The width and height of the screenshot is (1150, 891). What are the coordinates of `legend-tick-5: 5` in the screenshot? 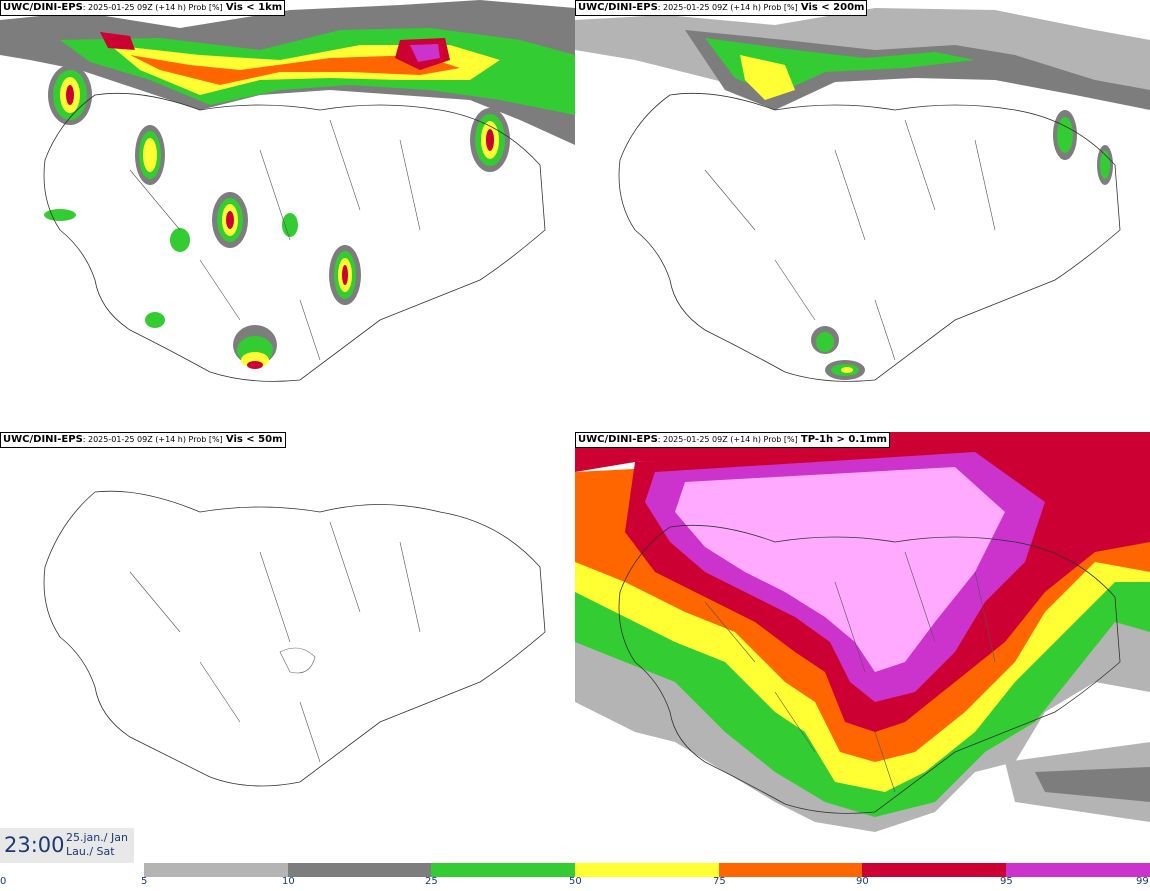 It's located at (144, 881).